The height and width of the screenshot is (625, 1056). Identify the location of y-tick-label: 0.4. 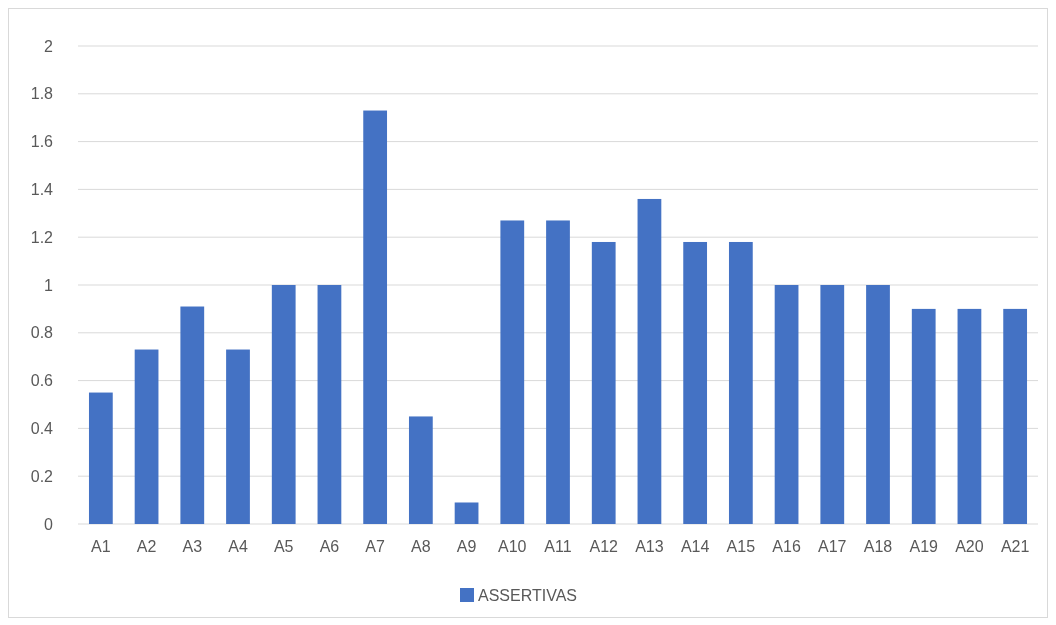
(42, 428).